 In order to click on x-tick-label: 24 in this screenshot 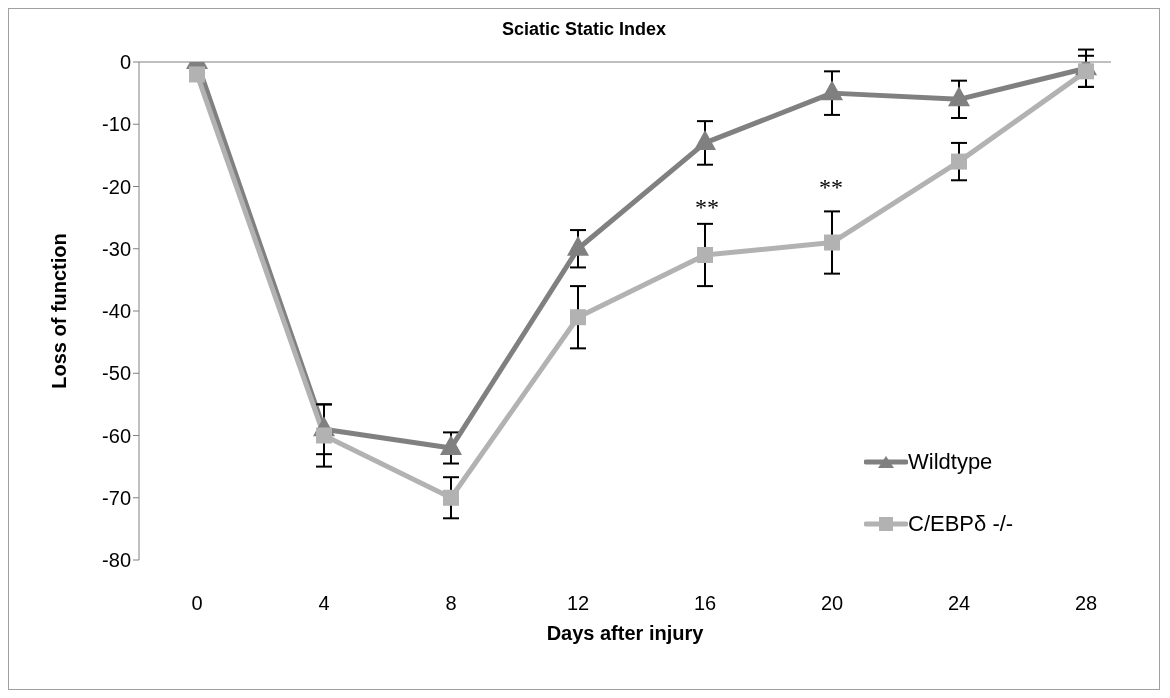, I will do `click(959, 603)`.